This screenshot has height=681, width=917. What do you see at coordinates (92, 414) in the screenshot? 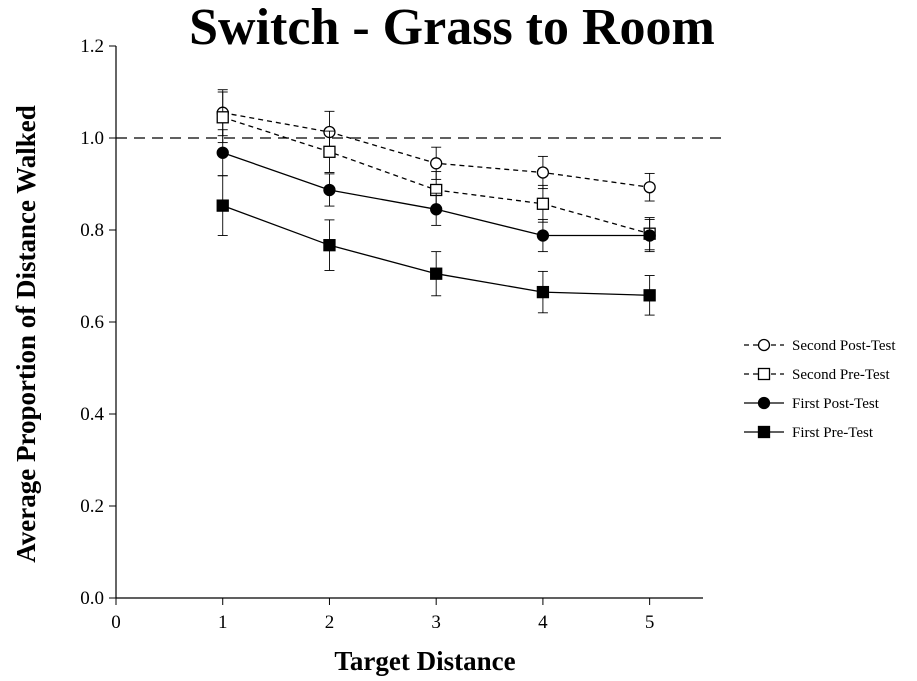
I see `y-tick-label: 0.4` at bounding box center [92, 414].